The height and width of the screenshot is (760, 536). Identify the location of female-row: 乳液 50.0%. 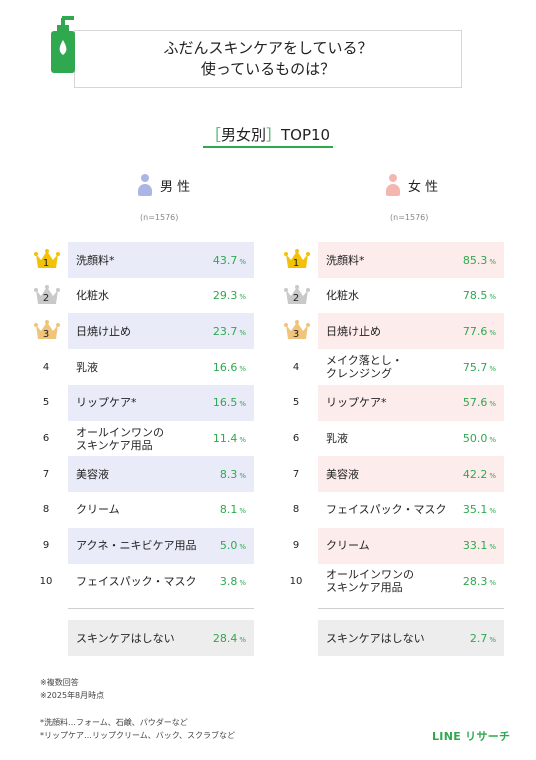
(411, 439).